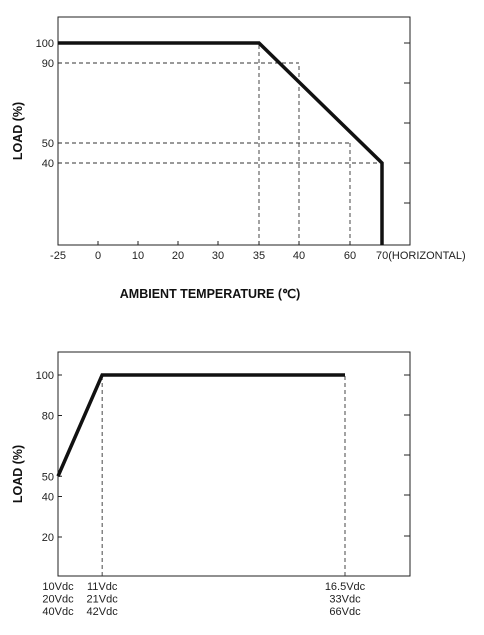 This screenshot has width=484, height=635. I want to click on chart2-series-line, so click(200, 425).